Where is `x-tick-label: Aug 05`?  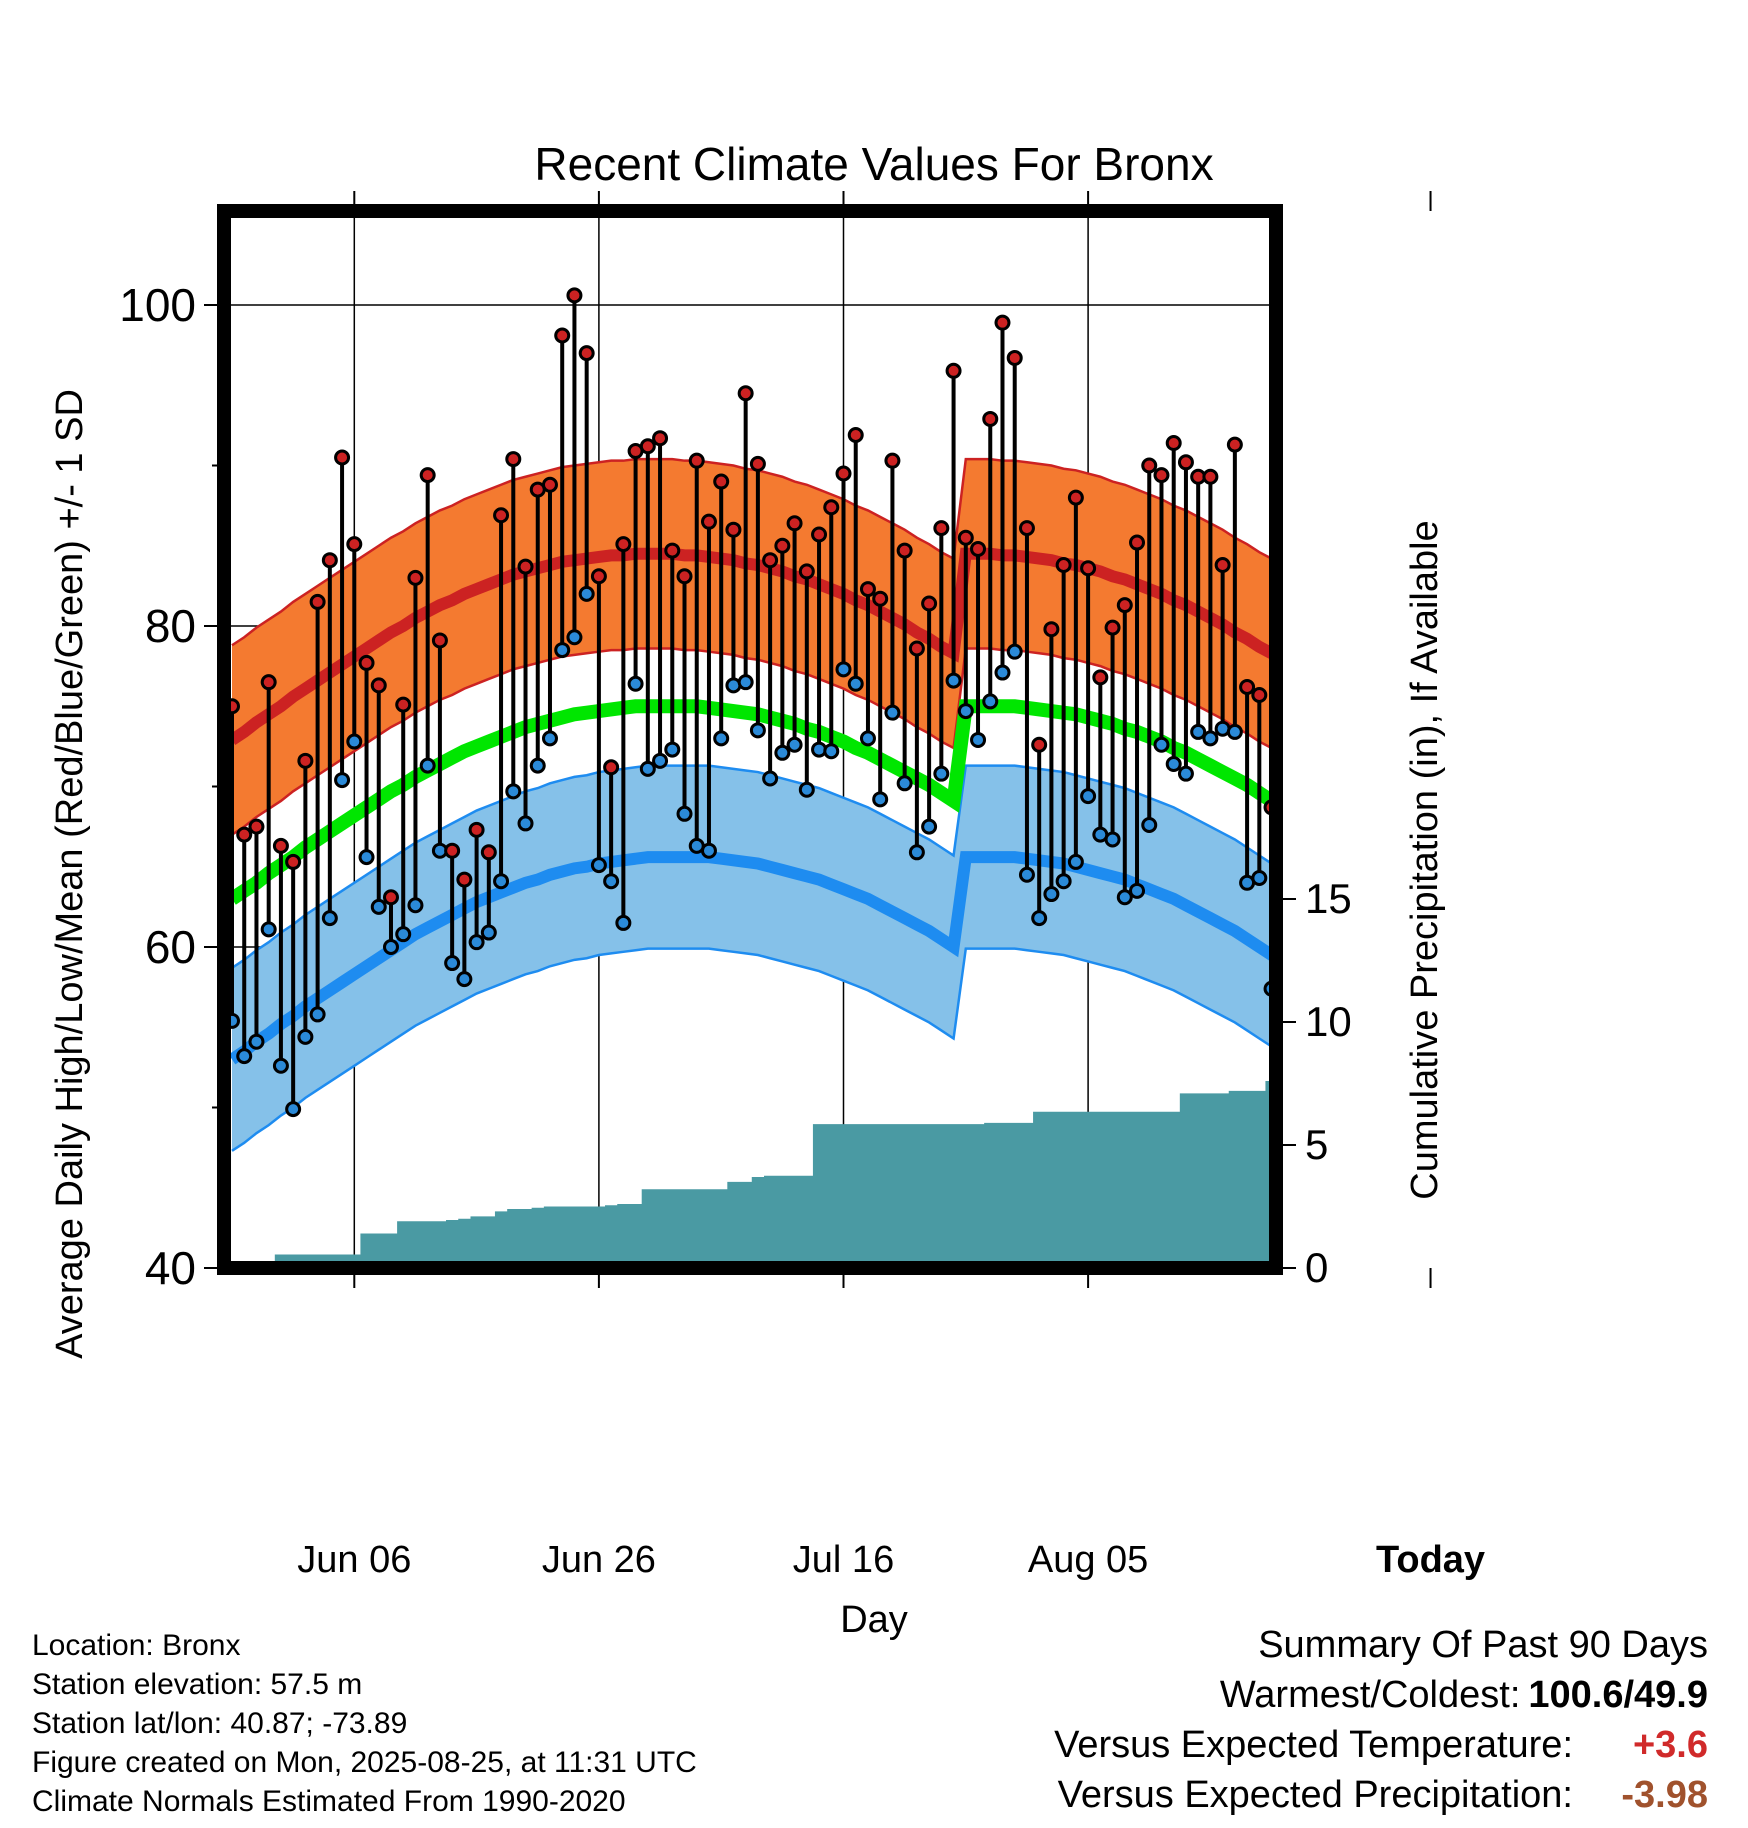
x-tick-label: Aug 05 is located at coordinates (1088, 1560).